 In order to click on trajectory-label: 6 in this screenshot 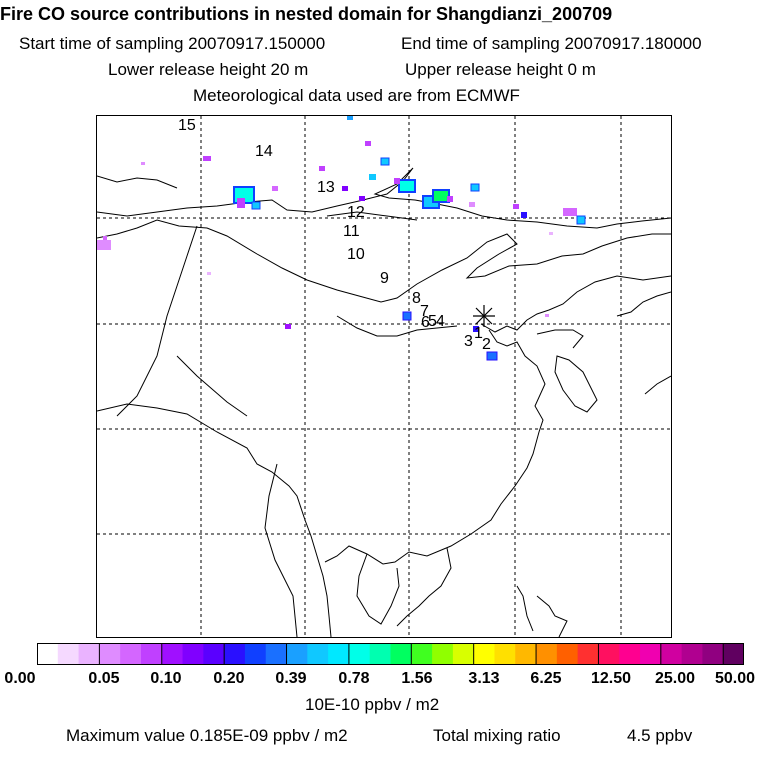, I will do `click(425, 322)`.